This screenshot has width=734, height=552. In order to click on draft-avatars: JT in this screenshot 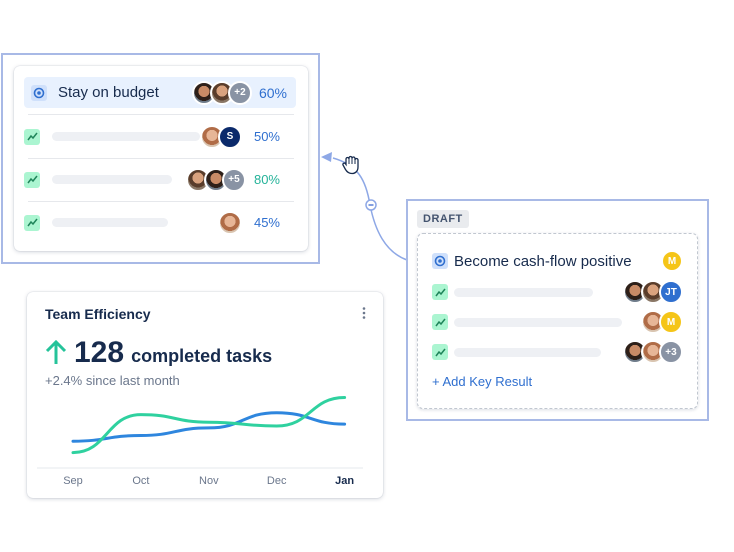, I will do `click(653, 292)`.